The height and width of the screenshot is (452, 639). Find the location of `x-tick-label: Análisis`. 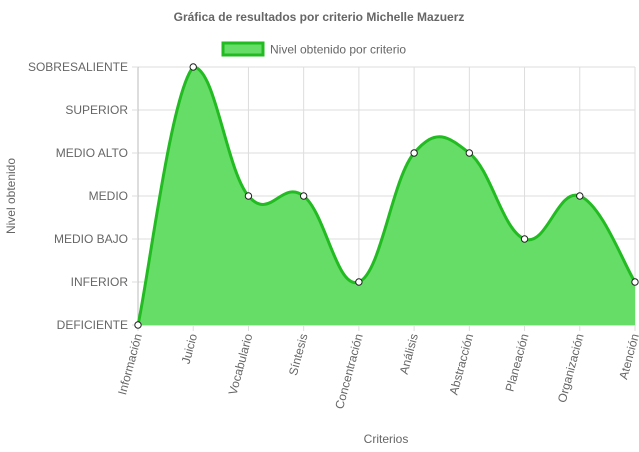

x-tick-label: Análisis is located at coordinates (409, 354).